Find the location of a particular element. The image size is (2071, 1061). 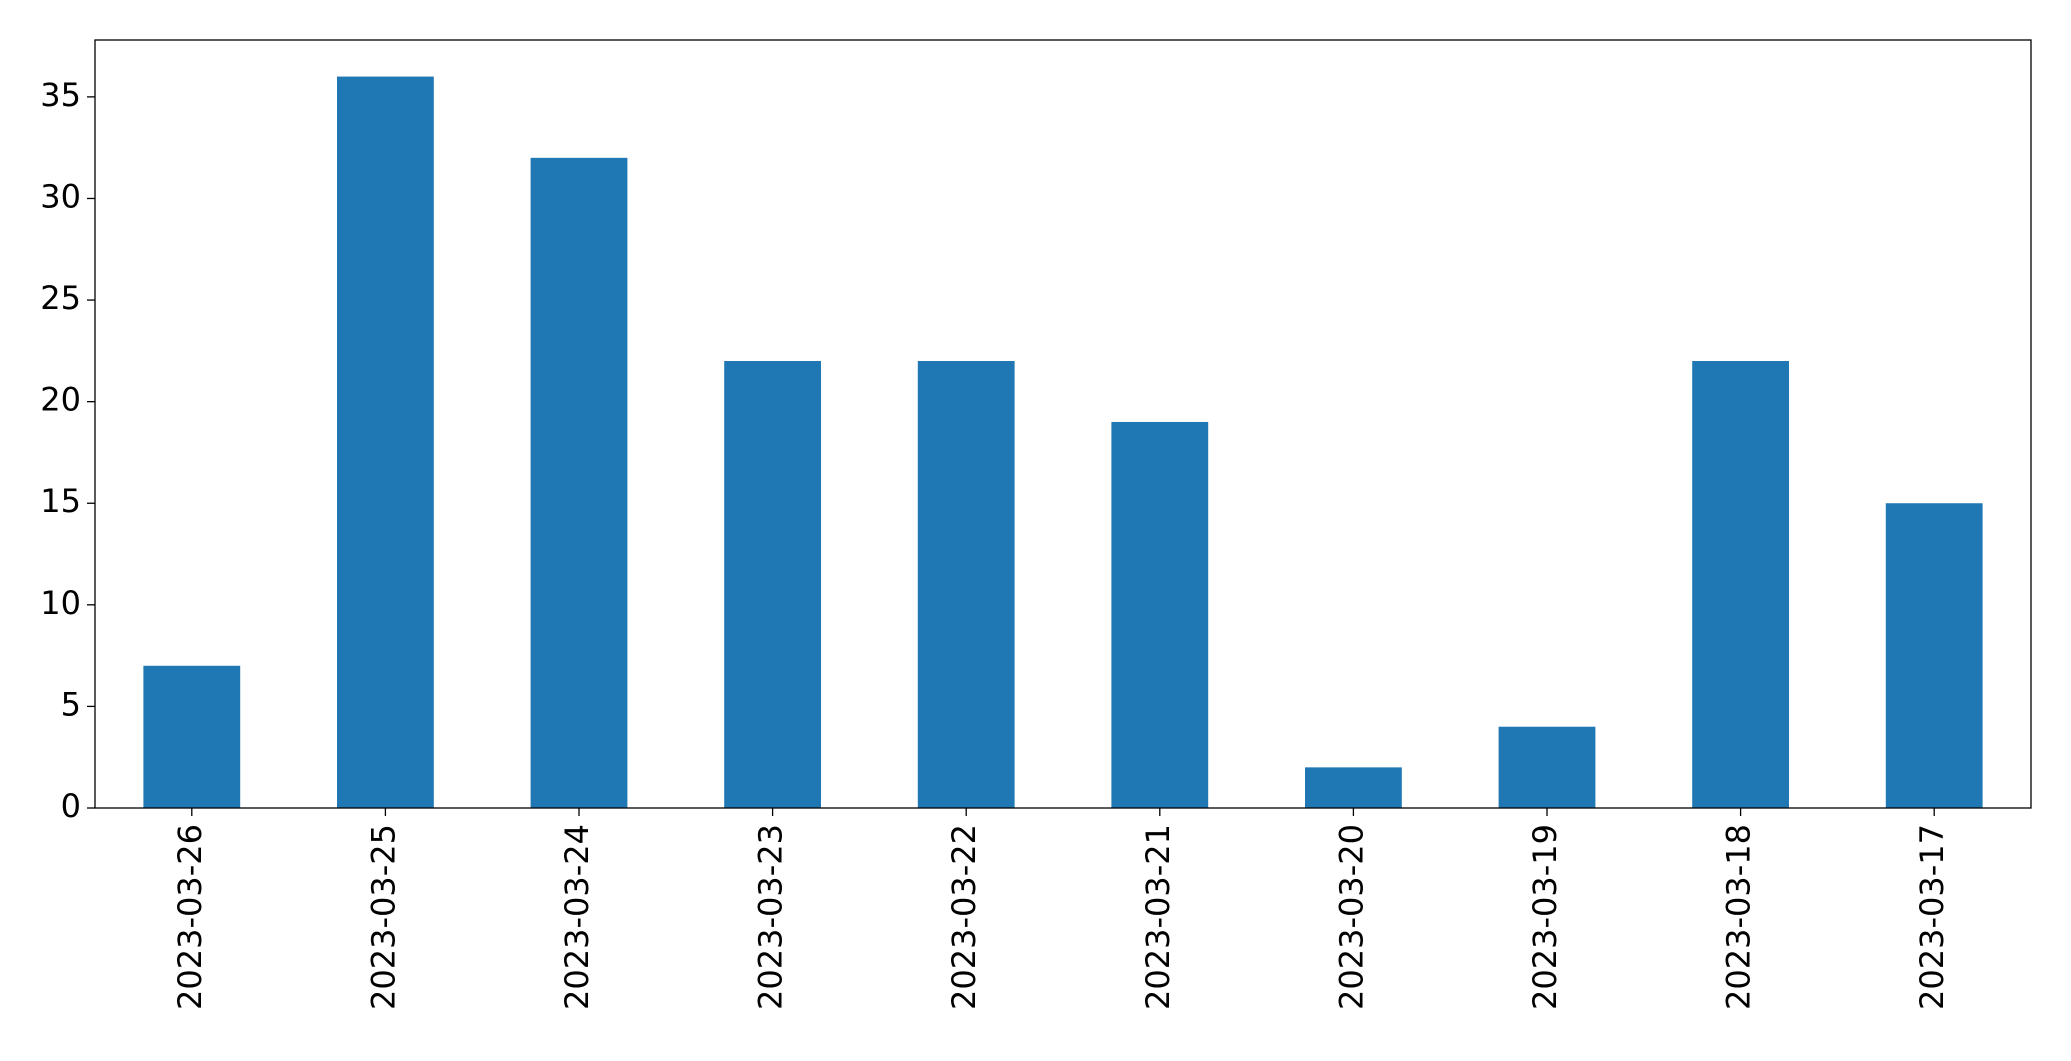

x-tick-label: 2023-03-18 is located at coordinates (1739, 917).